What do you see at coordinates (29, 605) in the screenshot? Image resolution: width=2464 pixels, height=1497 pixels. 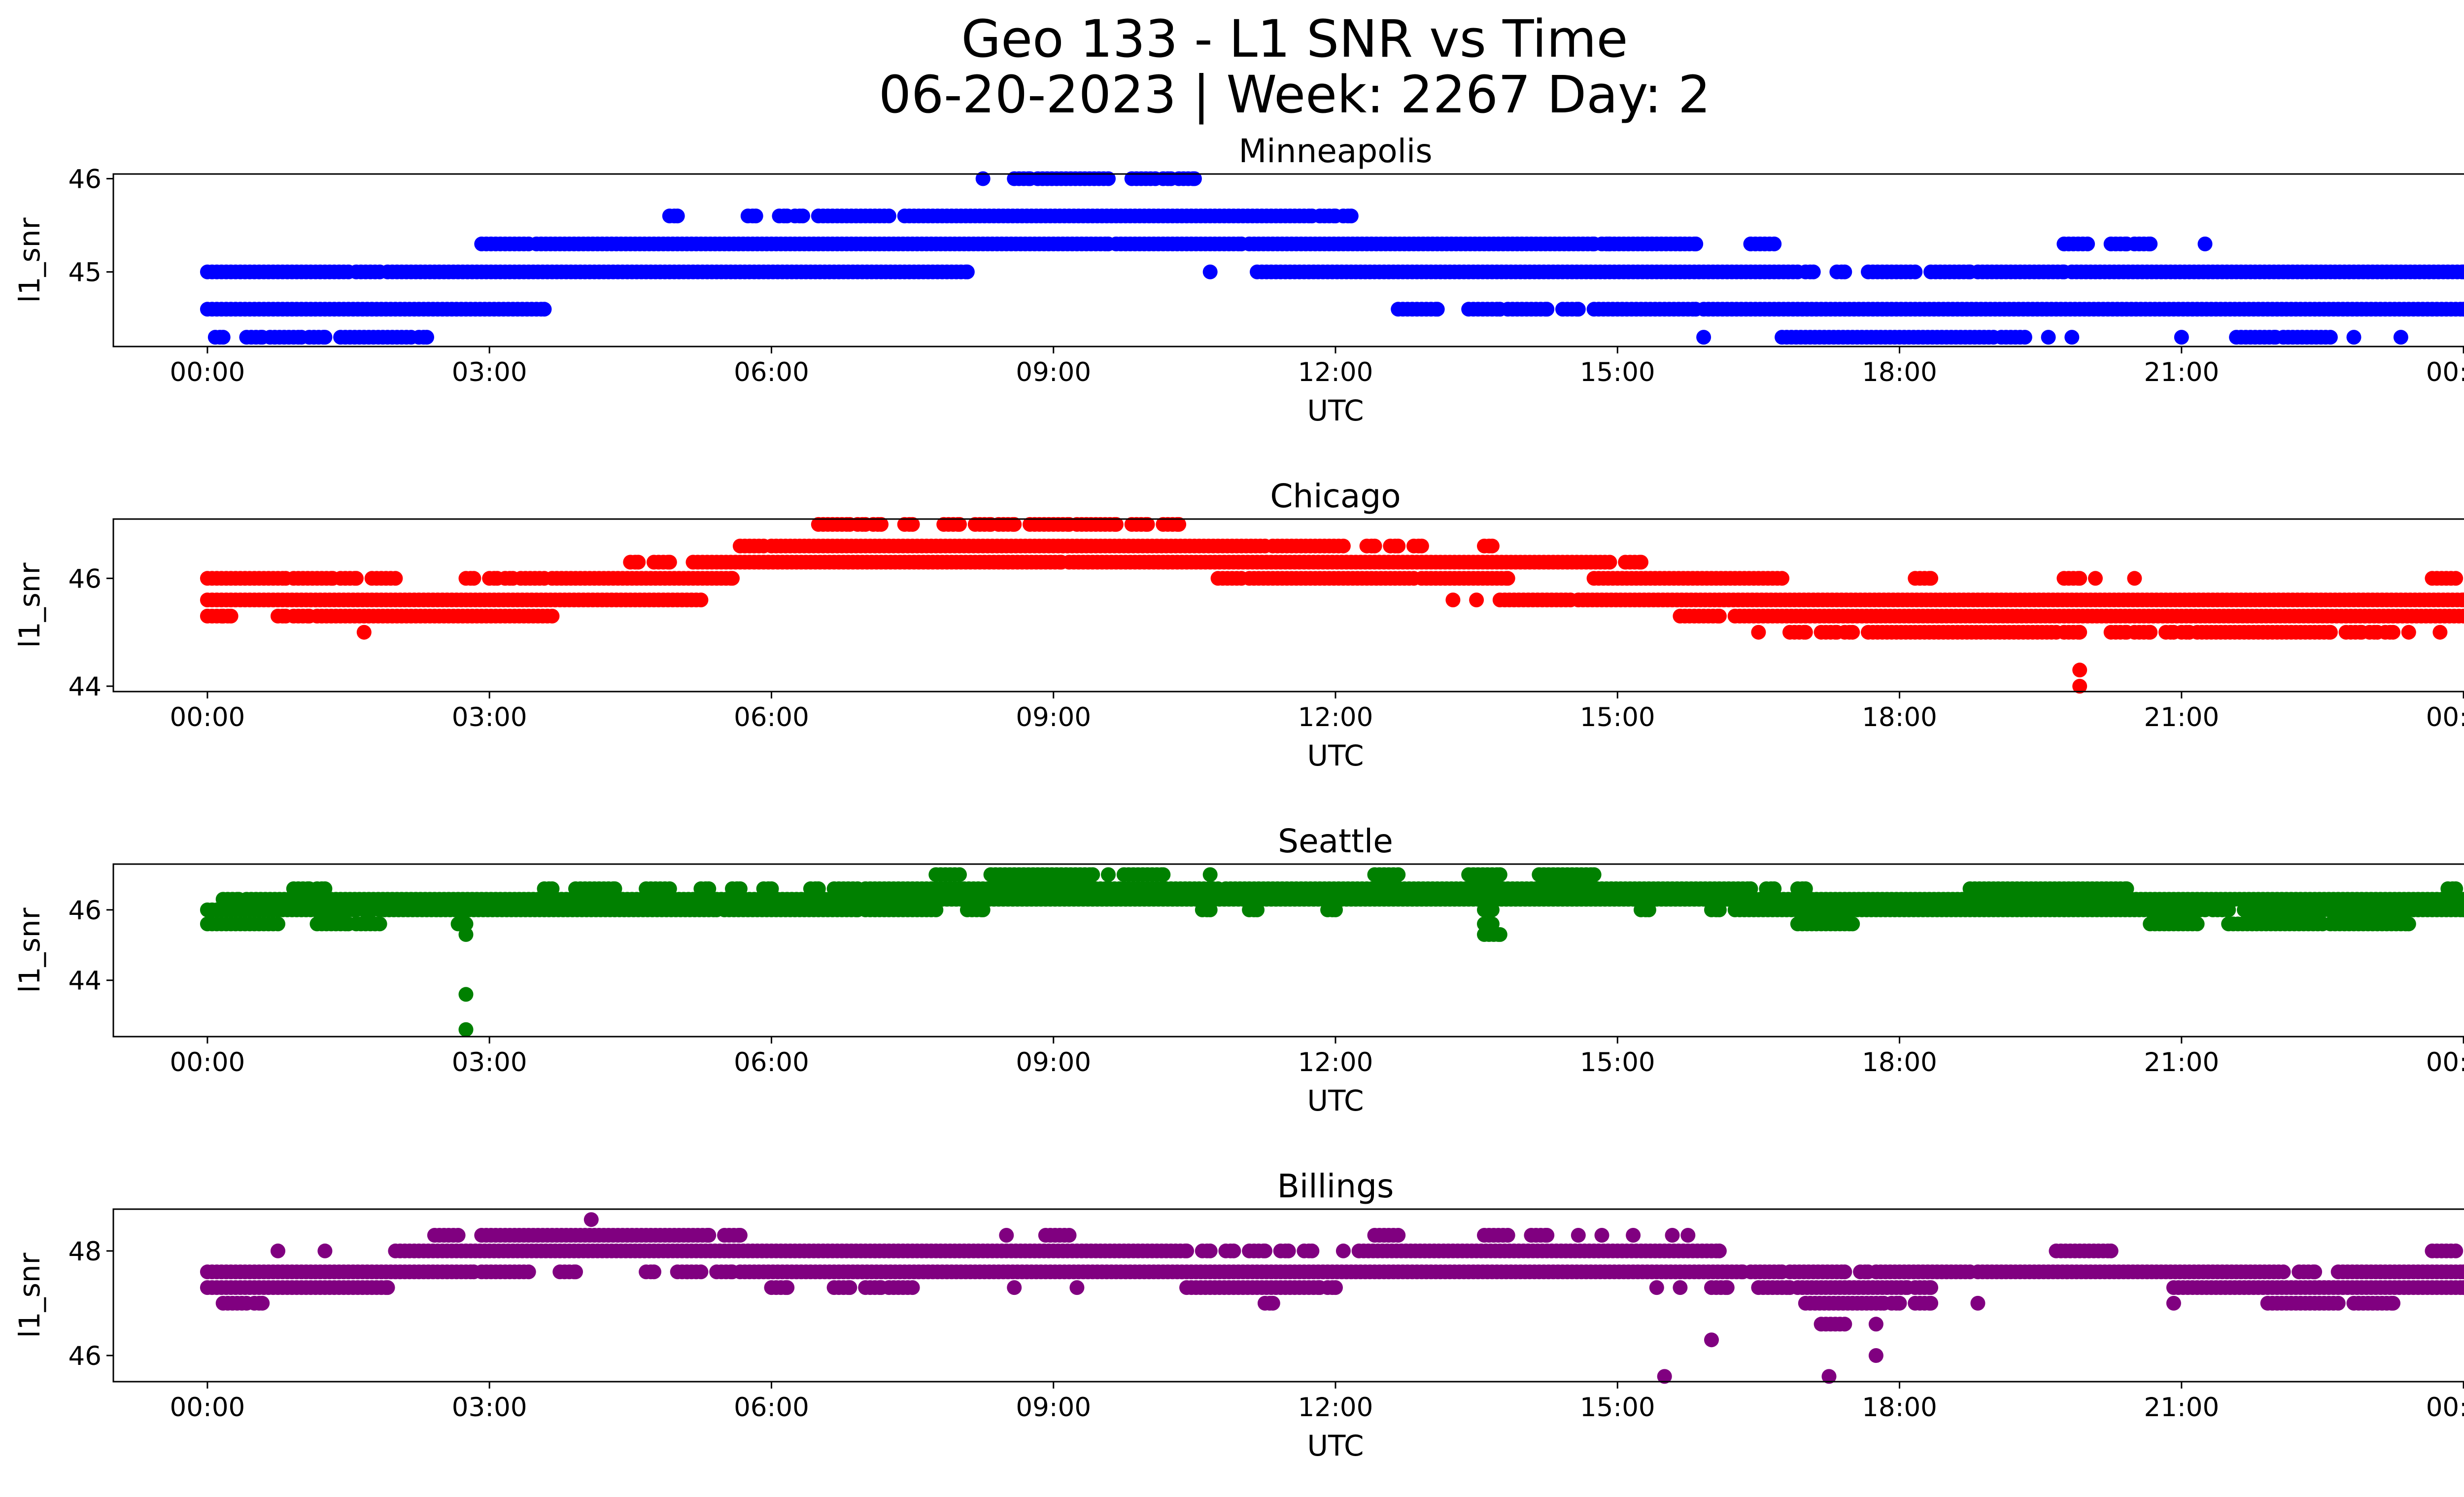 I see `y-axis-label: l1_snr` at bounding box center [29, 605].